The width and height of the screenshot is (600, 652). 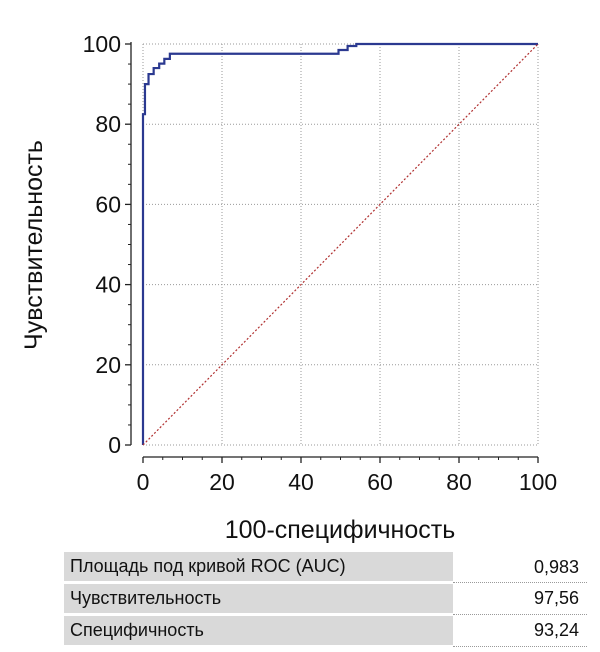 I want to click on stats-label: Специфичность, so click(x=258, y=631).